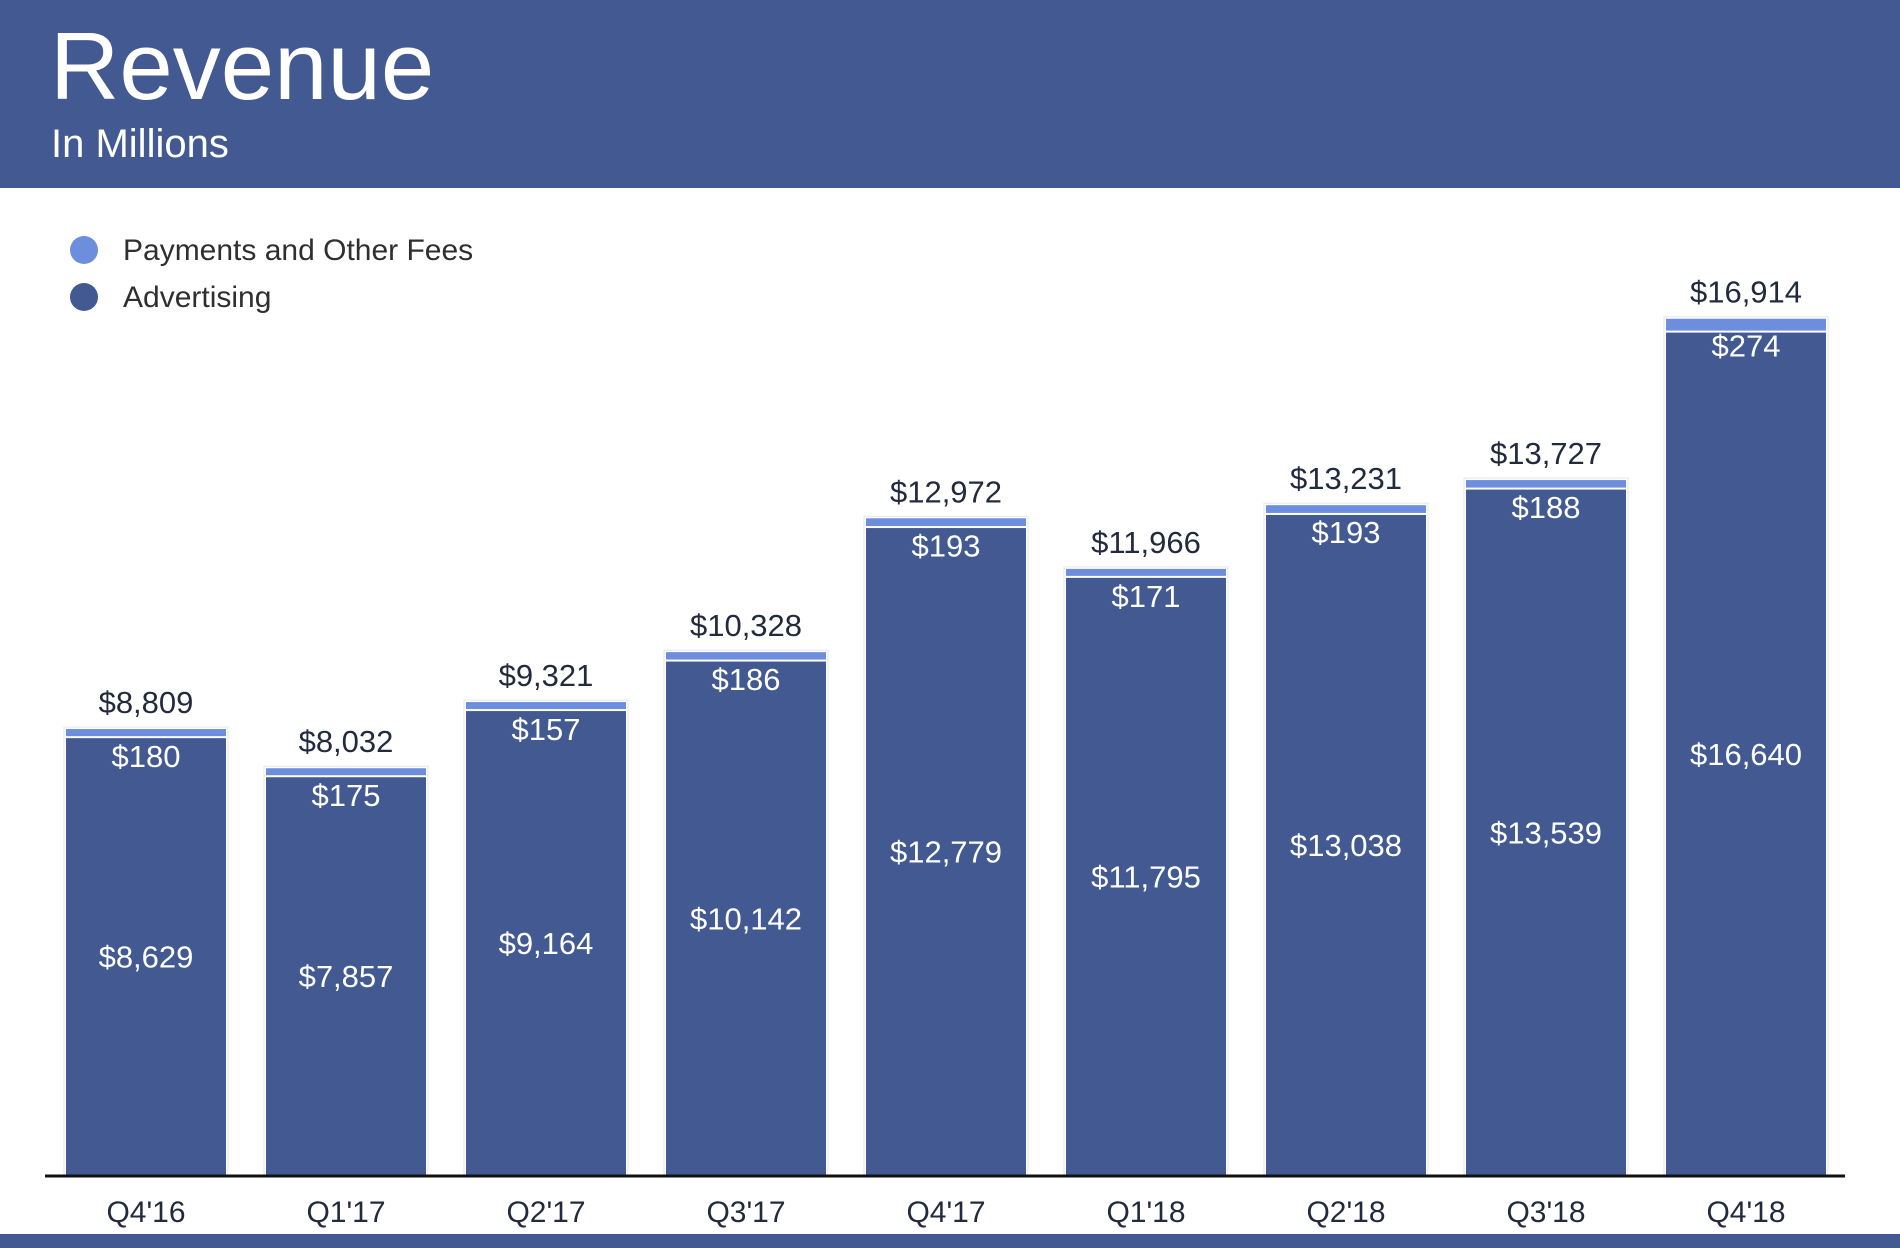 The image size is (1900, 1248). Describe the element at coordinates (84, 297) in the screenshot. I see `legend-marker-advertising` at that location.